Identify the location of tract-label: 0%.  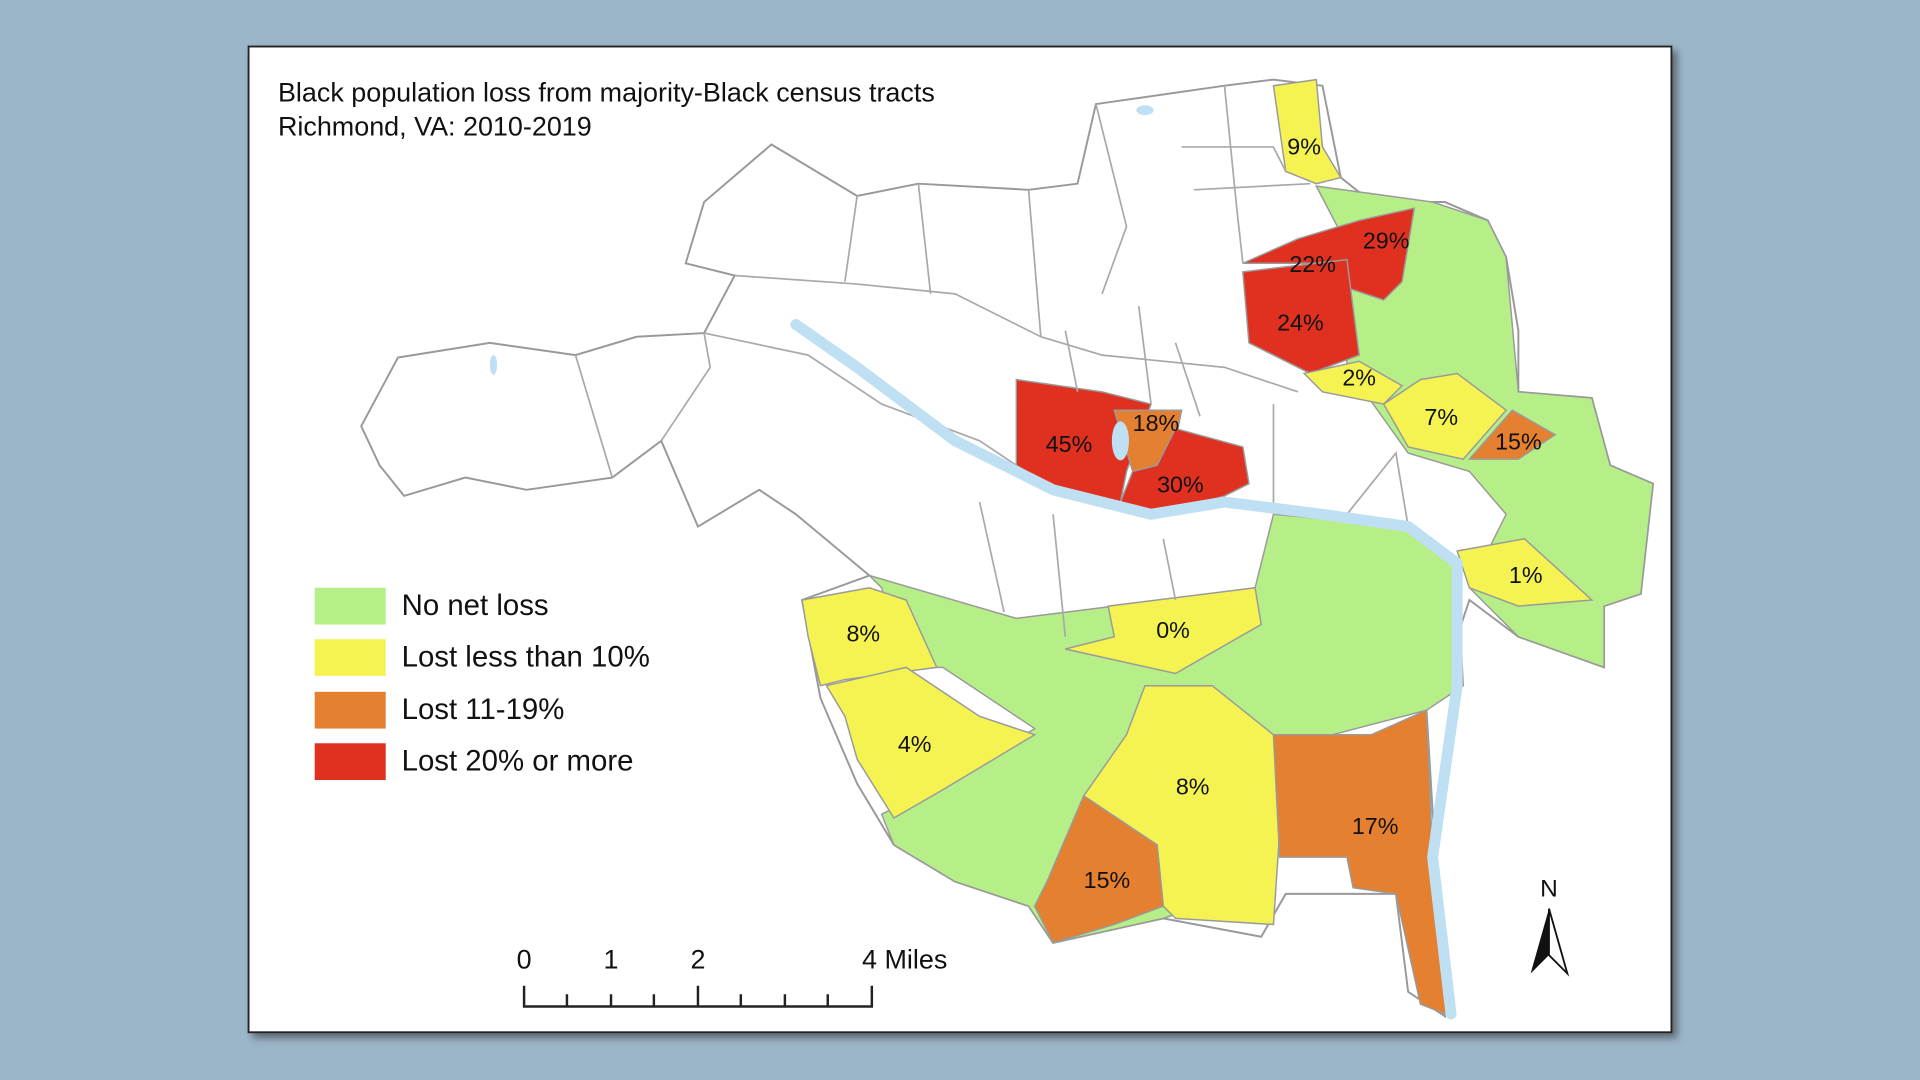
(1173, 630).